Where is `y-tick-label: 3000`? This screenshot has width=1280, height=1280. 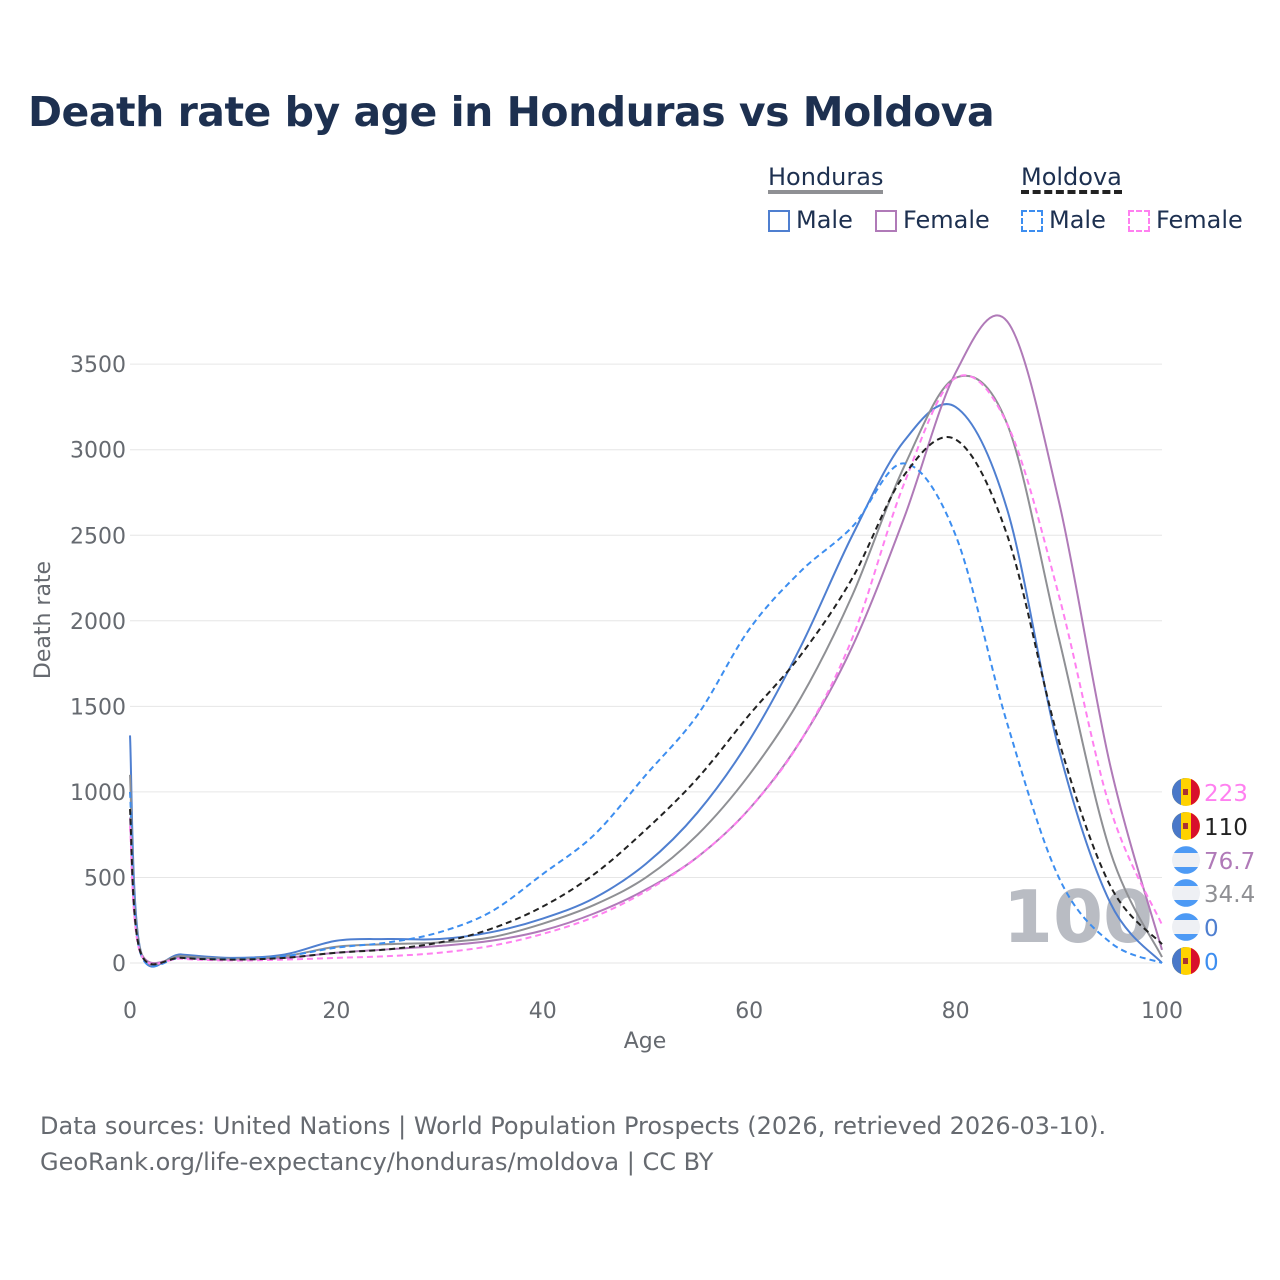 y-tick-label: 3000 is located at coordinates (98, 451).